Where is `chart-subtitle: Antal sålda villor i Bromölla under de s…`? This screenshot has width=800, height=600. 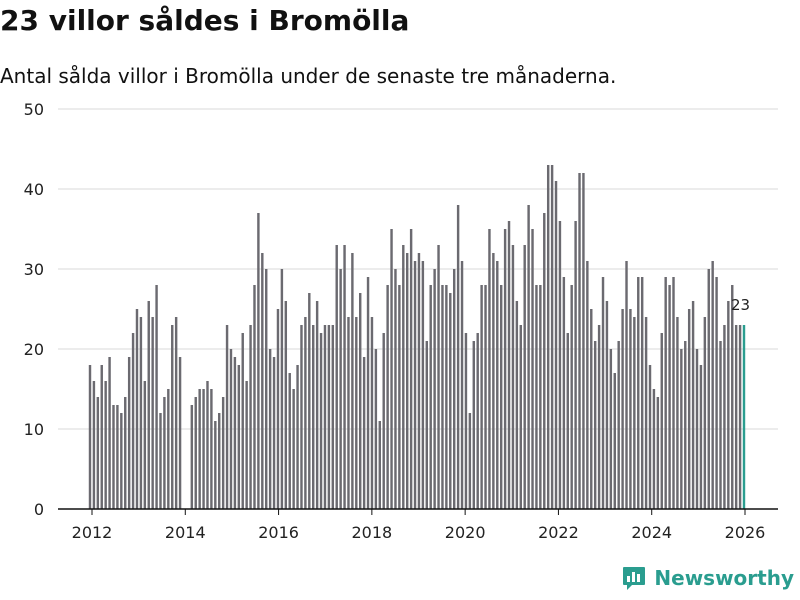
chart-subtitle: Antal sålda villor i Bromölla under de s… is located at coordinates (308, 76).